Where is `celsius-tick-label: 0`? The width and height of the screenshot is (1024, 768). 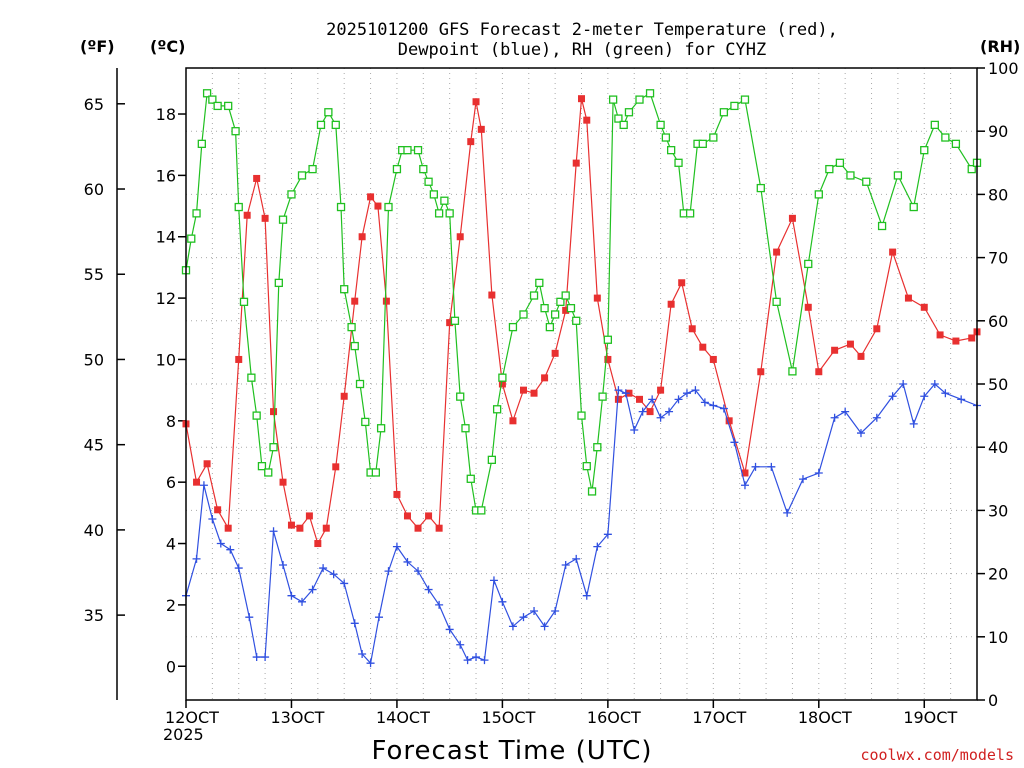 celsius-tick-label: 0 is located at coordinates (171, 666).